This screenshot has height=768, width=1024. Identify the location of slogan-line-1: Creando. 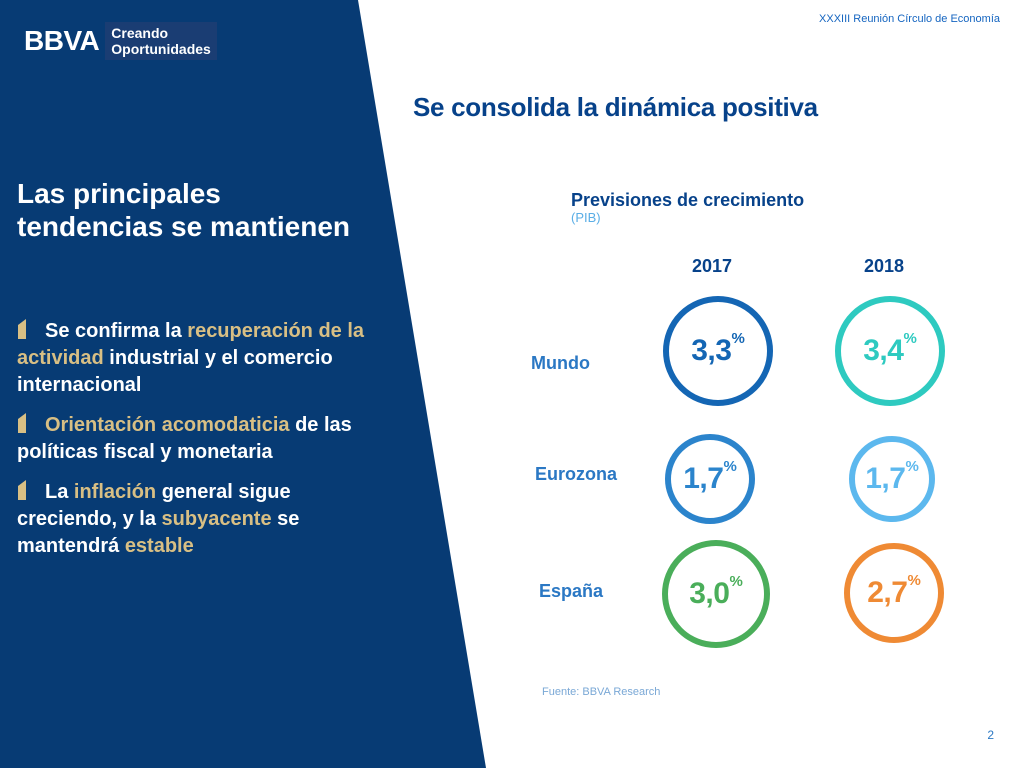
(140, 33).